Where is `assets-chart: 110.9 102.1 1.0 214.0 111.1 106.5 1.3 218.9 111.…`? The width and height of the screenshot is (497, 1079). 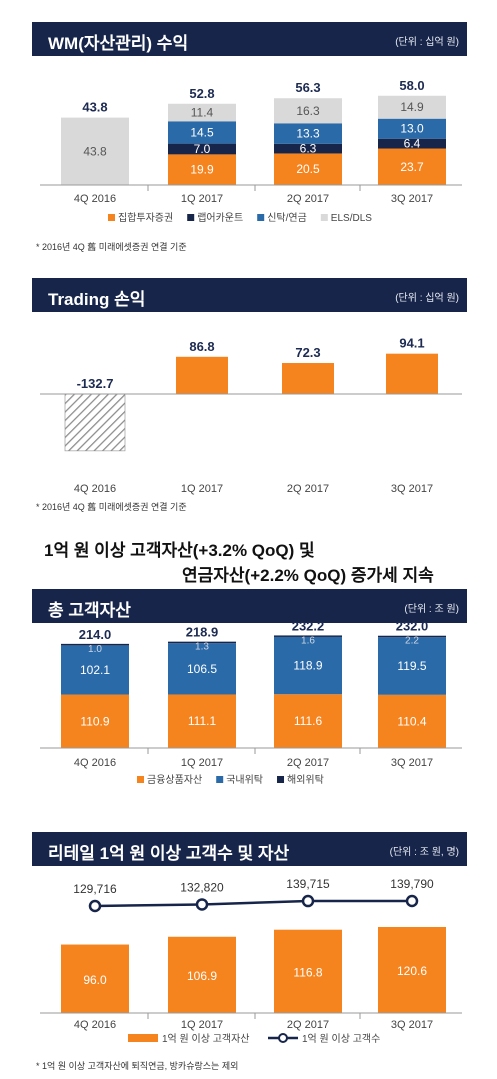
assets-chart: 110.9 102.1 1.0 214.0 111.1 106.5 1.3 218.9 111.… is located at coordinates (251, 702).